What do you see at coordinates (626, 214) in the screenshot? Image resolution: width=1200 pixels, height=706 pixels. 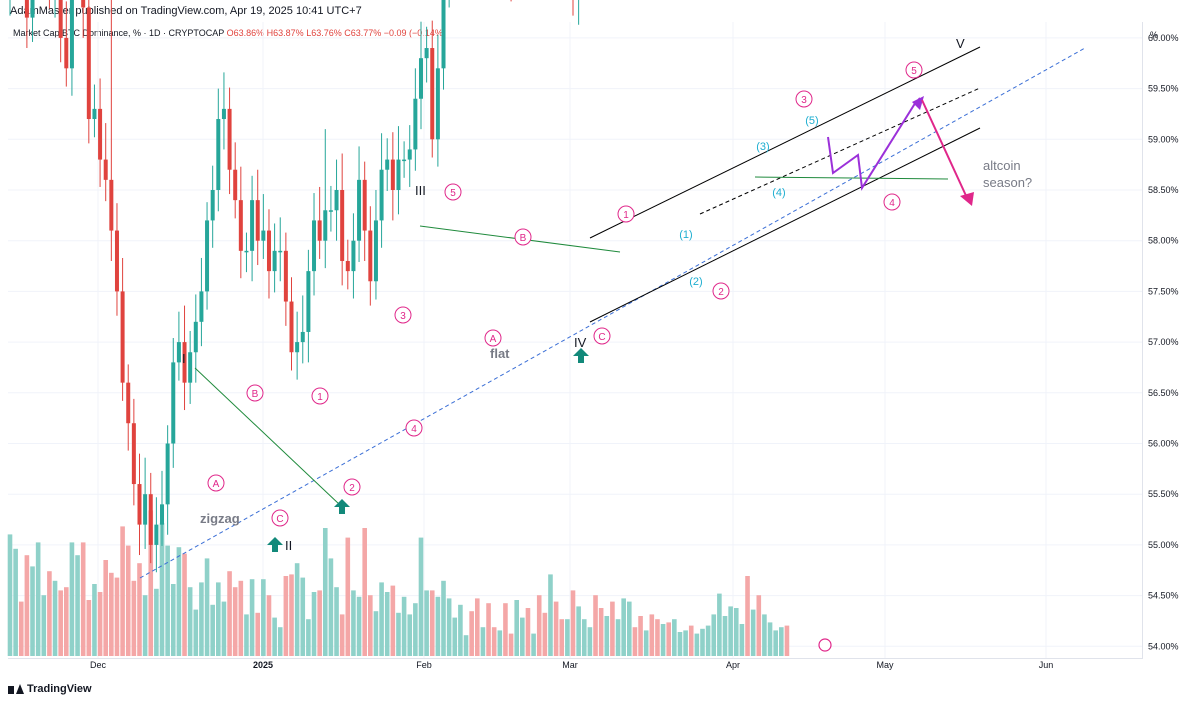 I see `wave-1b-label-circle` at bounding box center [626, 214].